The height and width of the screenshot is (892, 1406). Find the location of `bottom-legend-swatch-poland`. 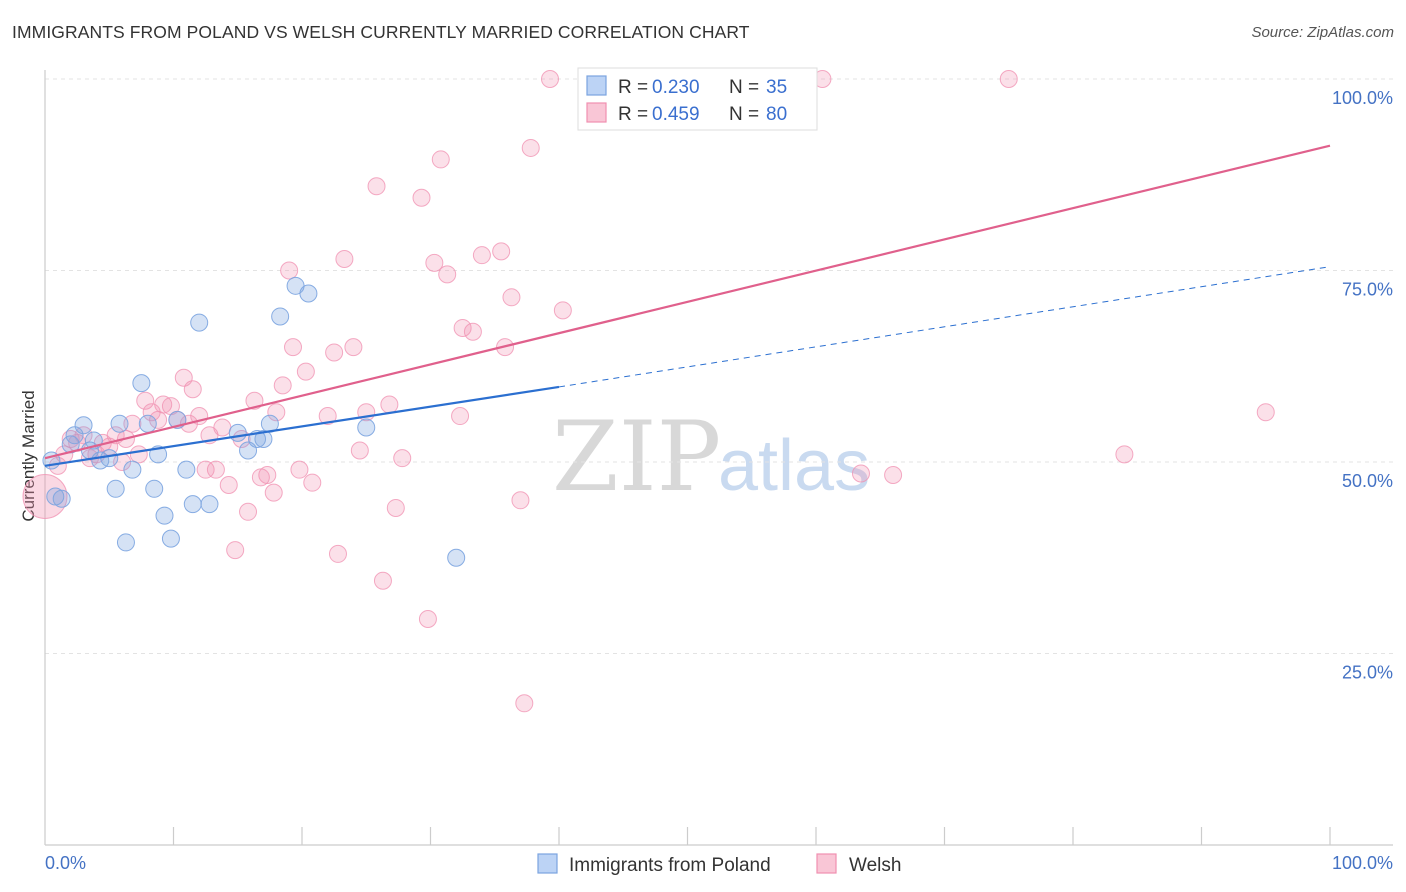

bottom-legend-swatch-poland is located at coordinates (547, 863).